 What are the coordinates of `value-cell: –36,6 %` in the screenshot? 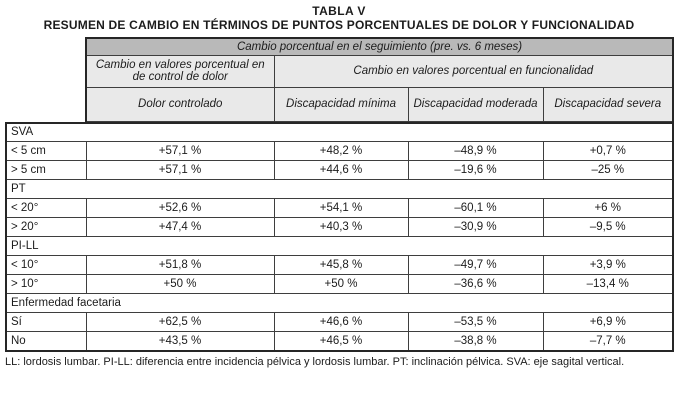 It's located at (475, 284).